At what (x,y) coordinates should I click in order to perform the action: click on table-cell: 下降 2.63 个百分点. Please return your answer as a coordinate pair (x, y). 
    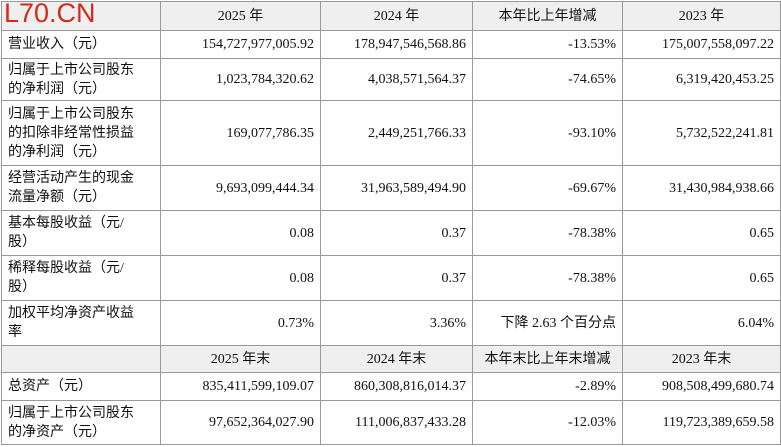
    Looking at the image, I should click on (547, 323).